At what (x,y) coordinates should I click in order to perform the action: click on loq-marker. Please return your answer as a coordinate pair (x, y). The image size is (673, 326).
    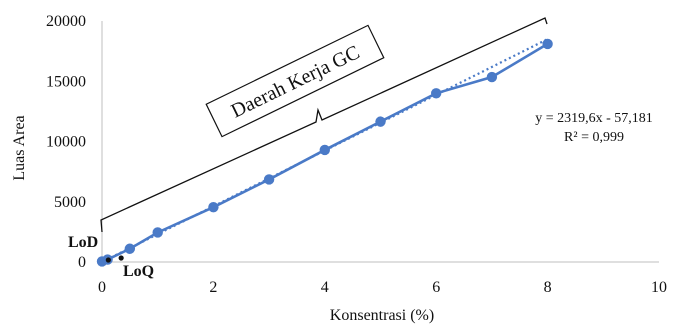
    Looking at the image, I should click on (121, 258).